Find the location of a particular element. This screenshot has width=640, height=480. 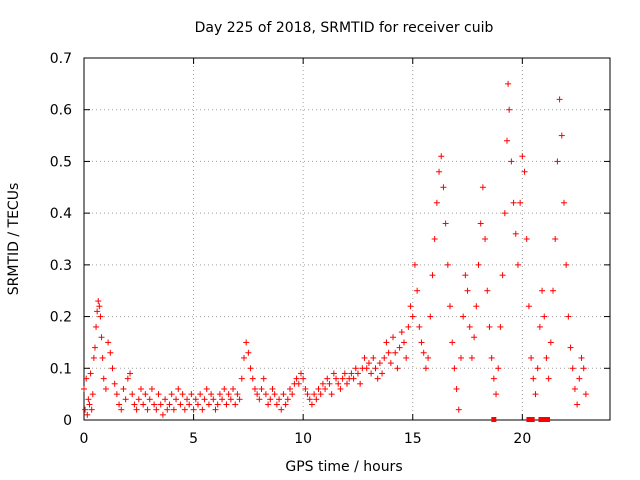

x-tick-label: 20 is located at coordinates (522, 439).